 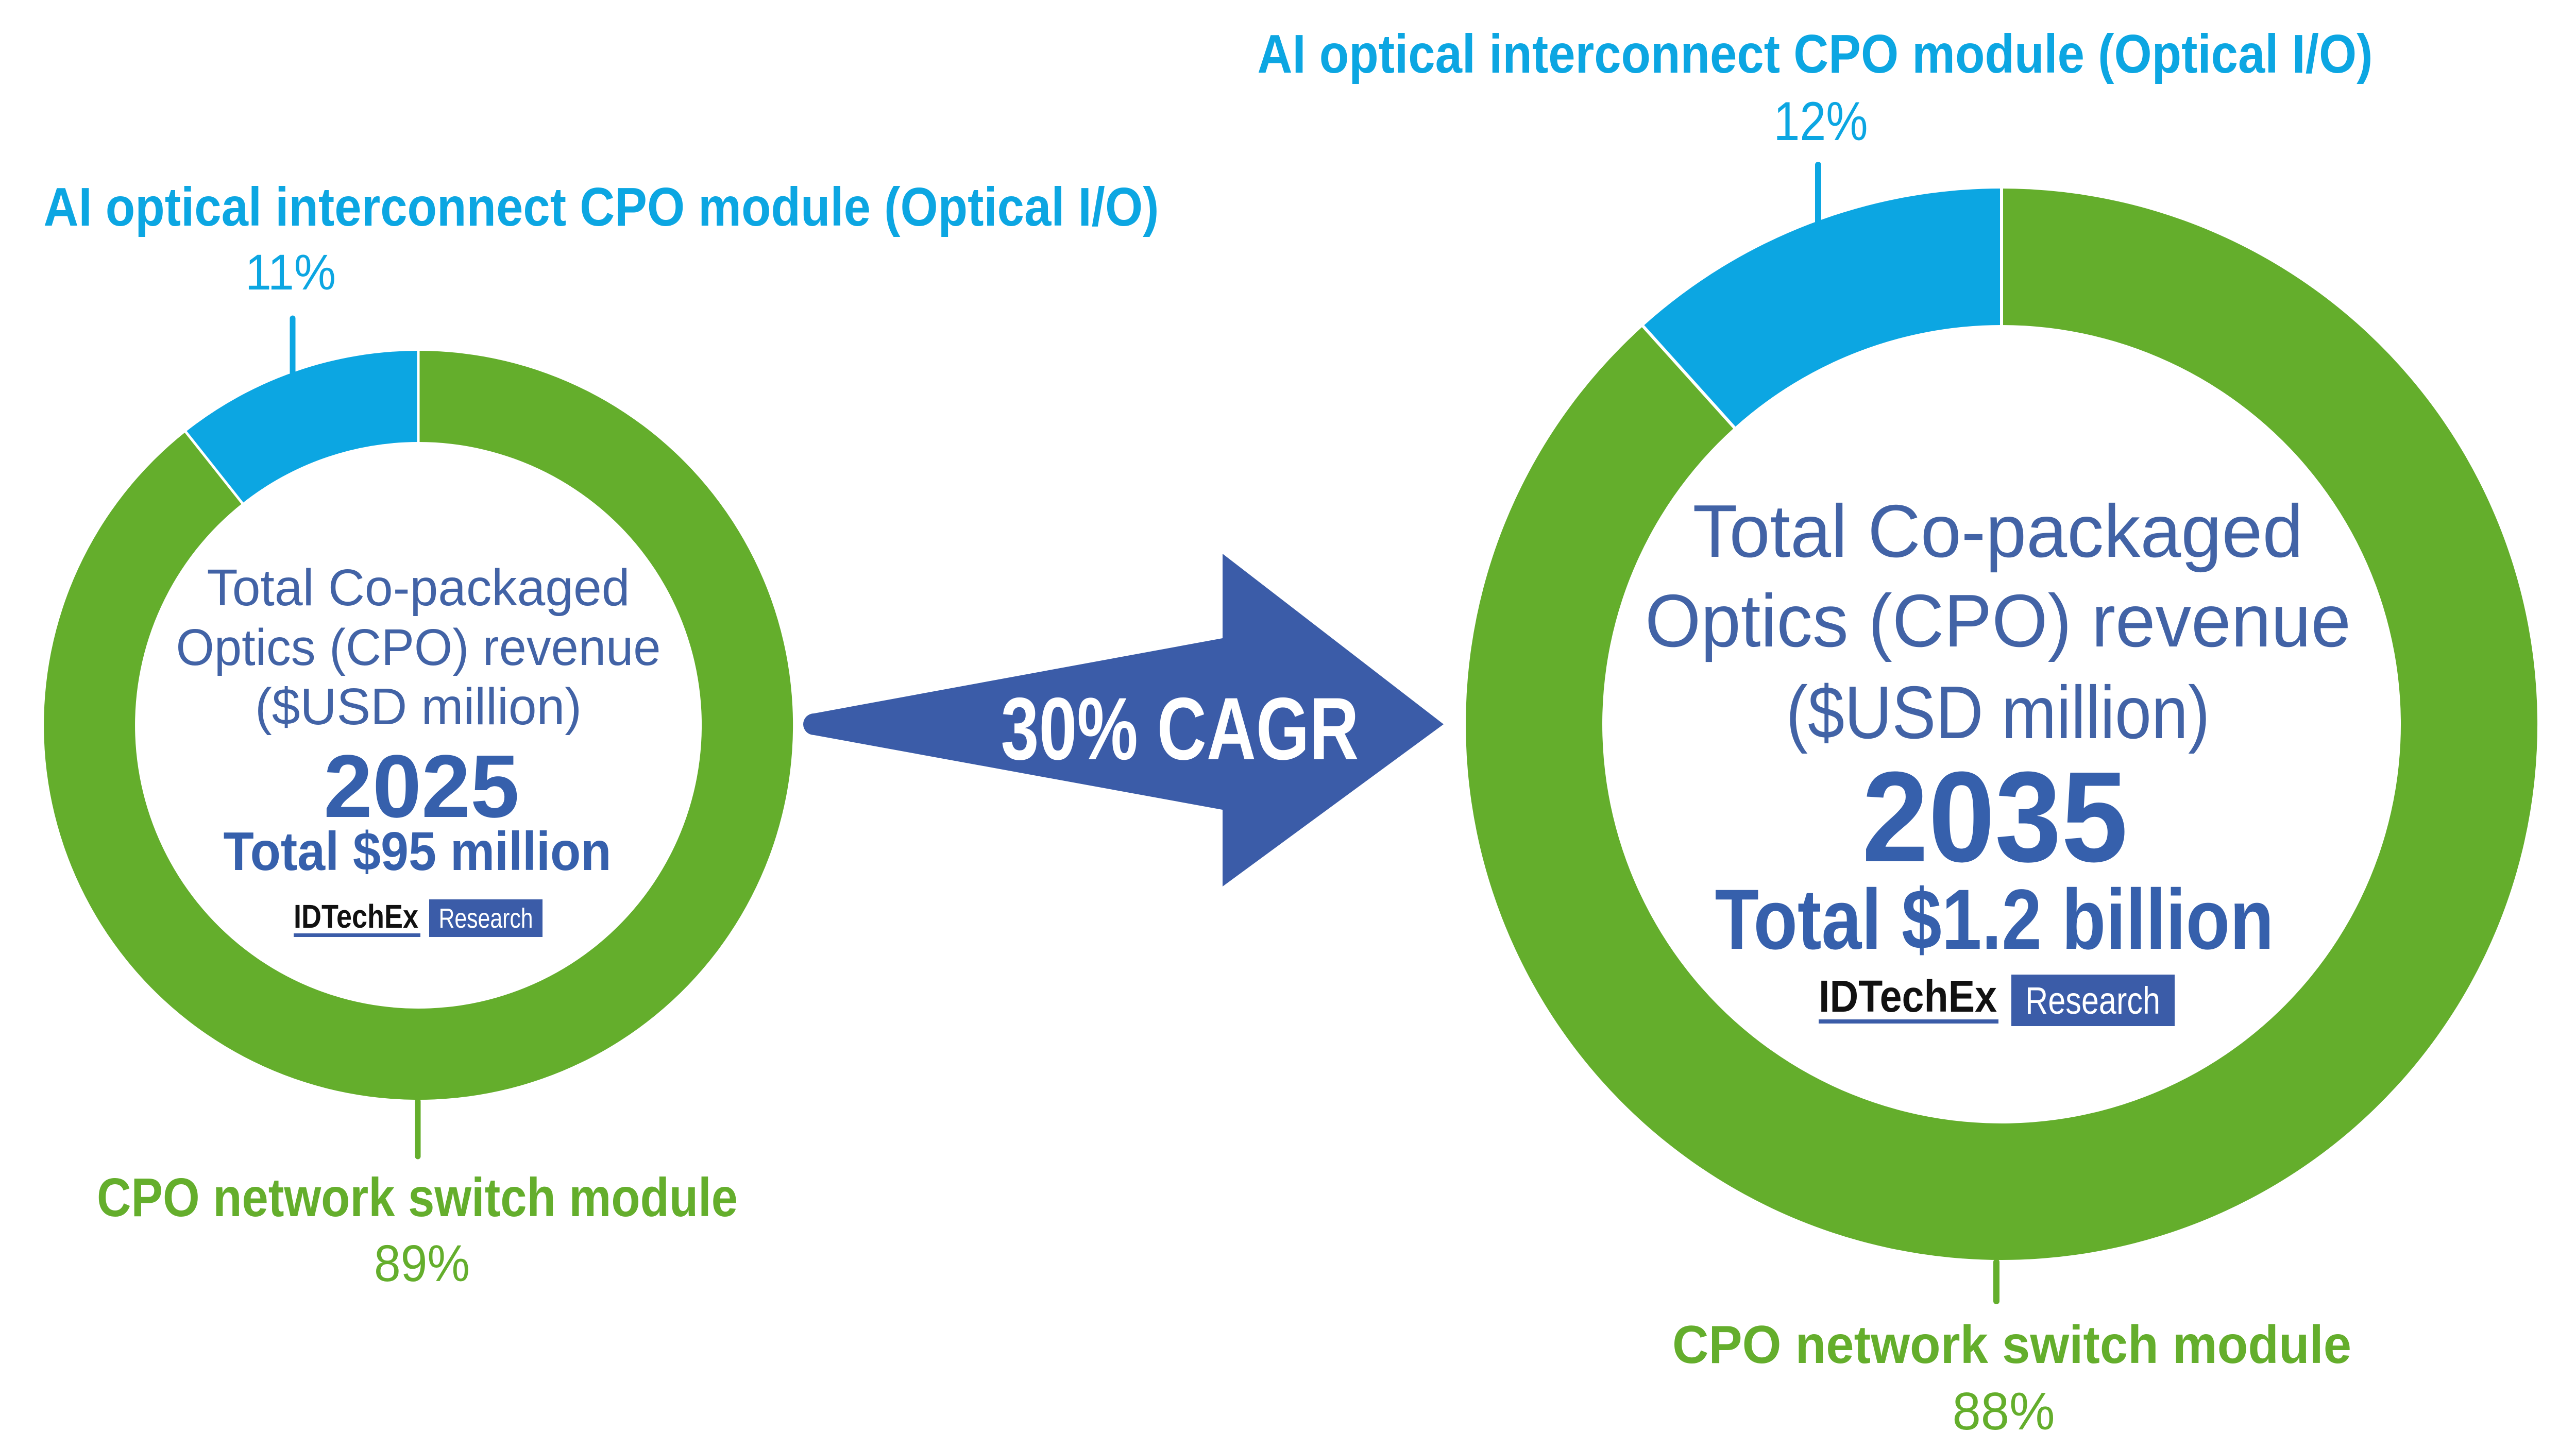 What do you see at coordinates (418, 852) in the screenshot?
I see `svg-text: Total $95 million` at bounding box center [418, 852].